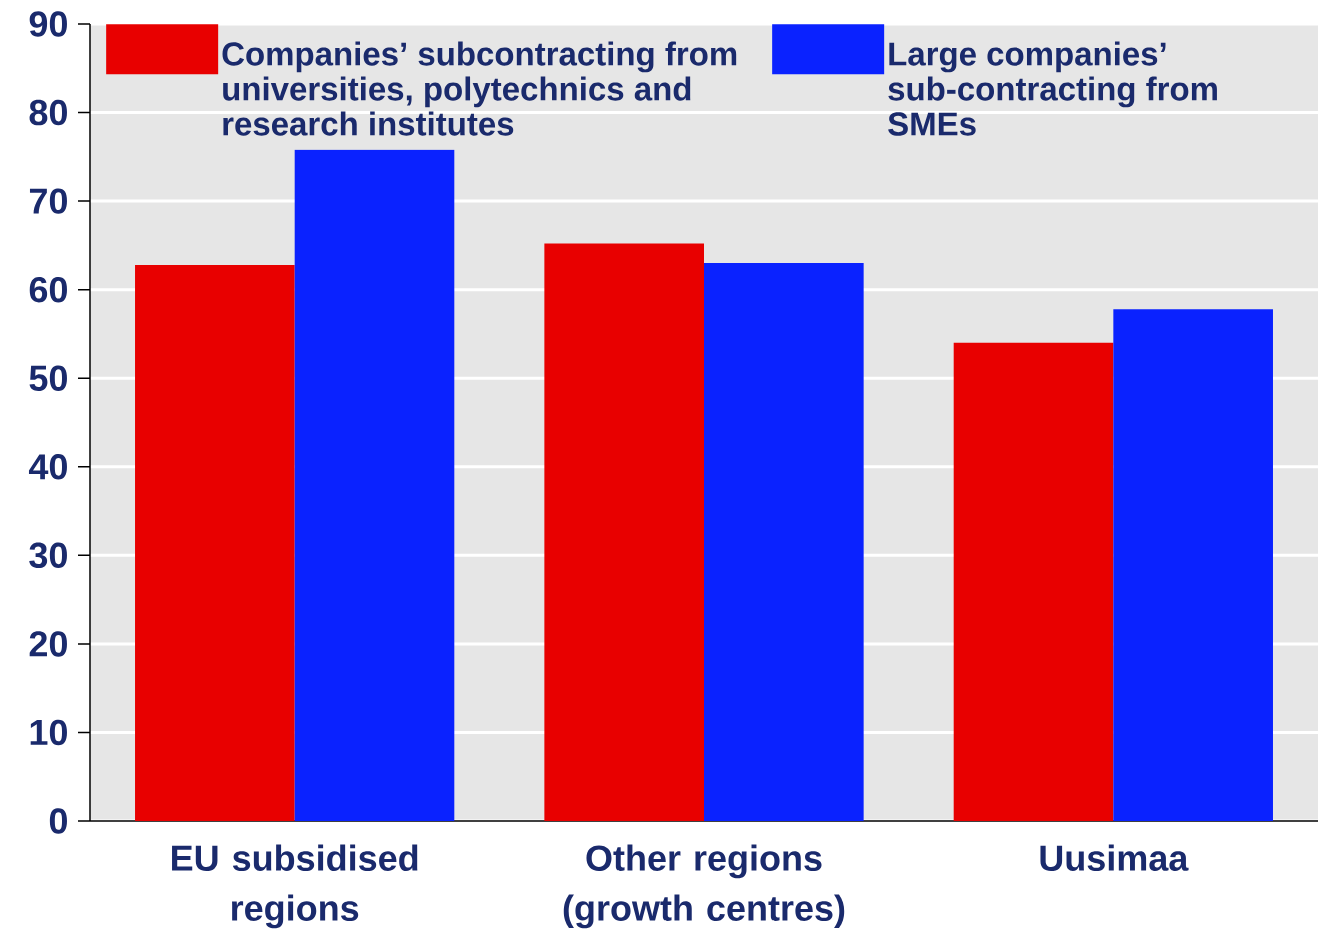  I want to click on y-tick-label: 80, so click(48, 112).